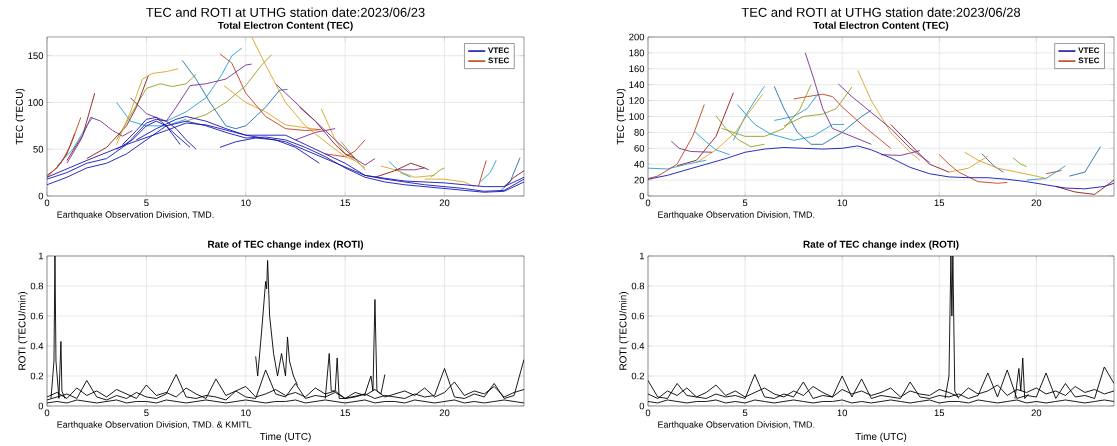 This screenshot has height=446, width=1117. What do you see at coordinates (36, 56) in the screenshot?
I see `y-tick-label: 150` at bounding box center [36, 56].